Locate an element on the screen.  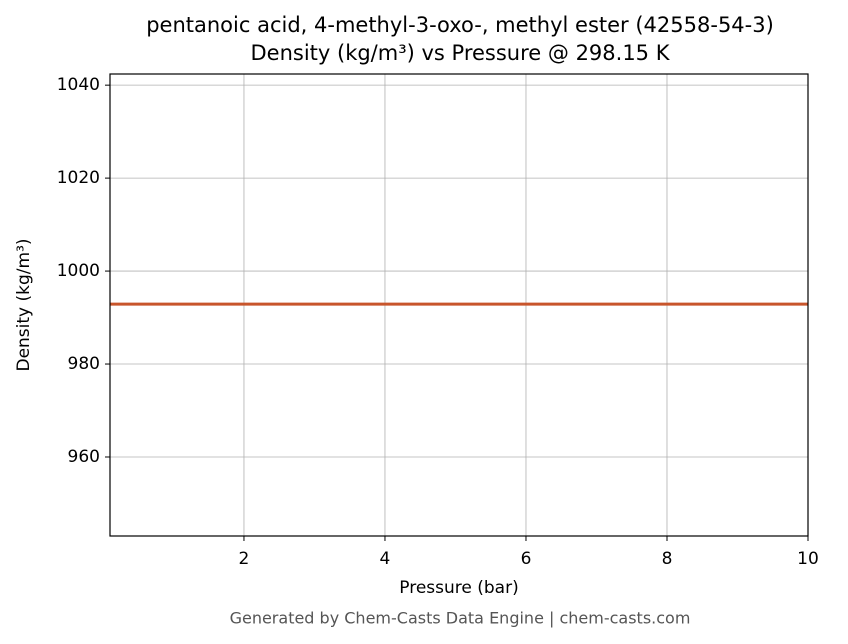
x-tick-label: 10 is located at coordinates (808, 559).